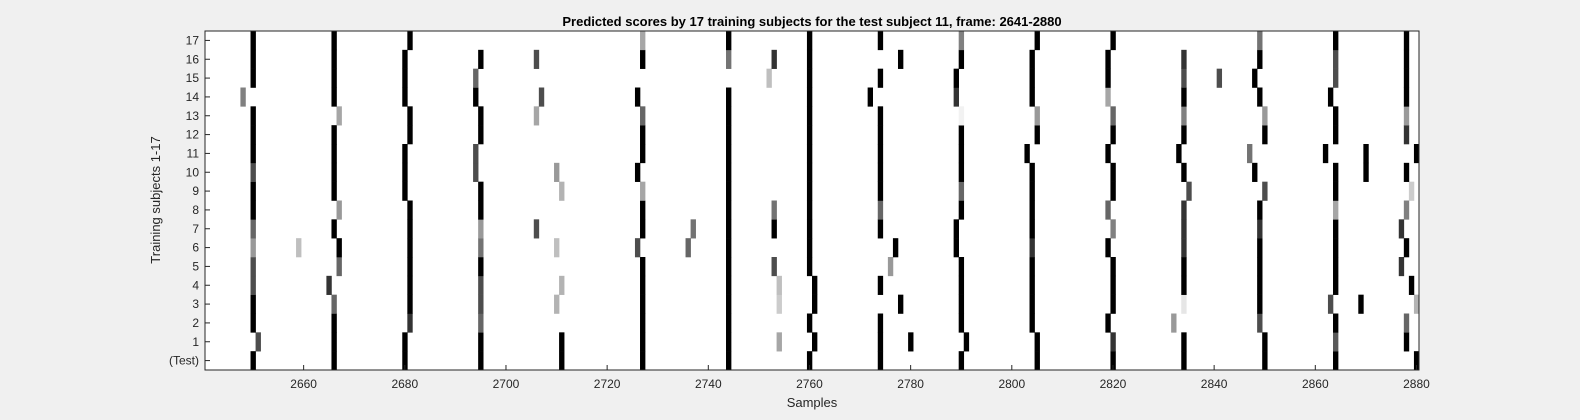  What do you see at coordinates (155, 199) in the screenshot?
I see `y-axis-label: Training subjects 1-17` at bounding box center [155, 199].